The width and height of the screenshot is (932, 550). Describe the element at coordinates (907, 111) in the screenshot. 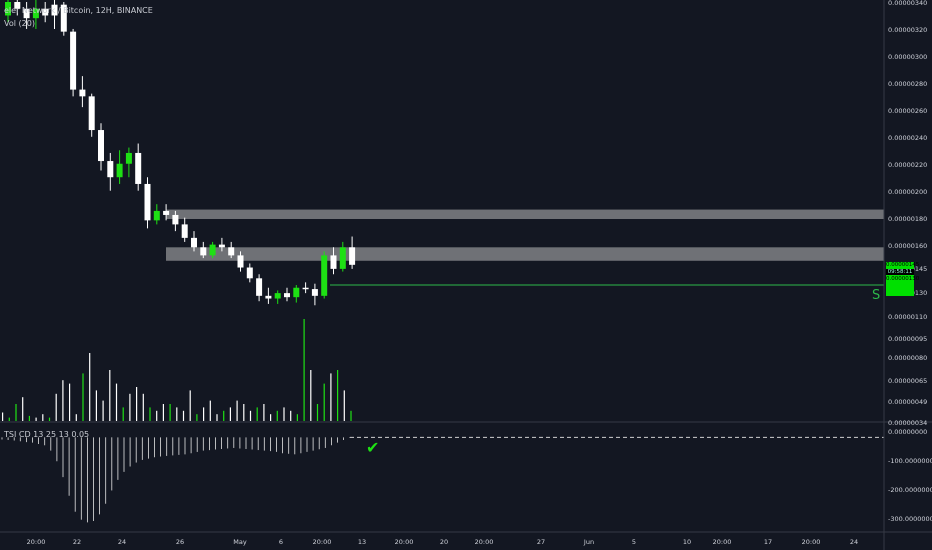

I see `price-tick-label: 0.00000260` at that location.